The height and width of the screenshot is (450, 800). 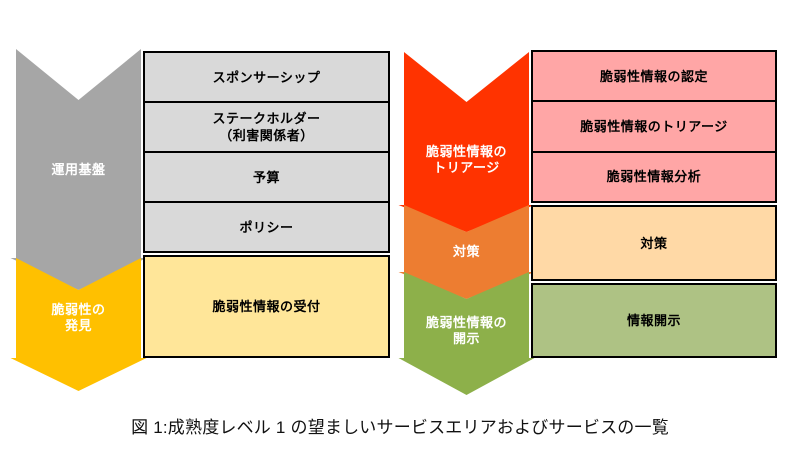 I want to click on service-label: ポリシー, so click(x=266, y=227).